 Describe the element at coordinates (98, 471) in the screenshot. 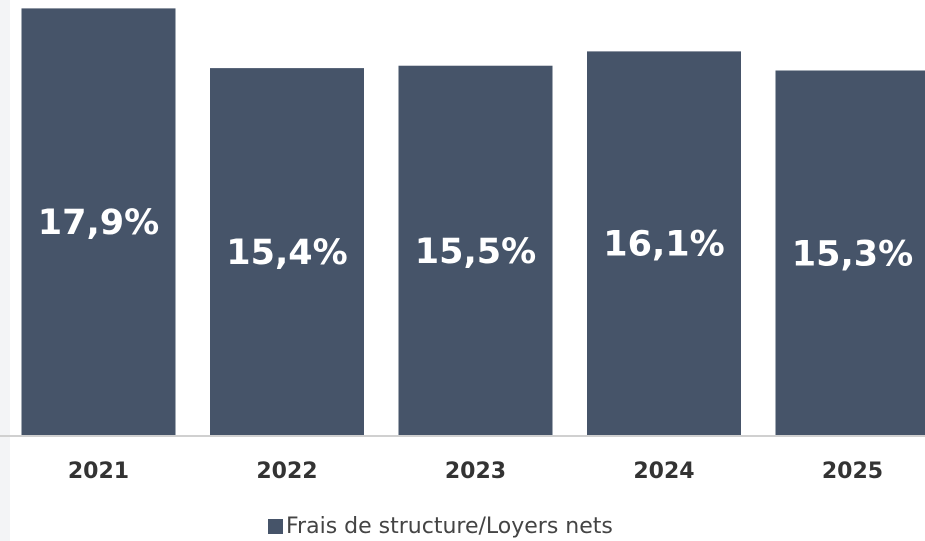

I see `x-tick-label: 2021` at that location.